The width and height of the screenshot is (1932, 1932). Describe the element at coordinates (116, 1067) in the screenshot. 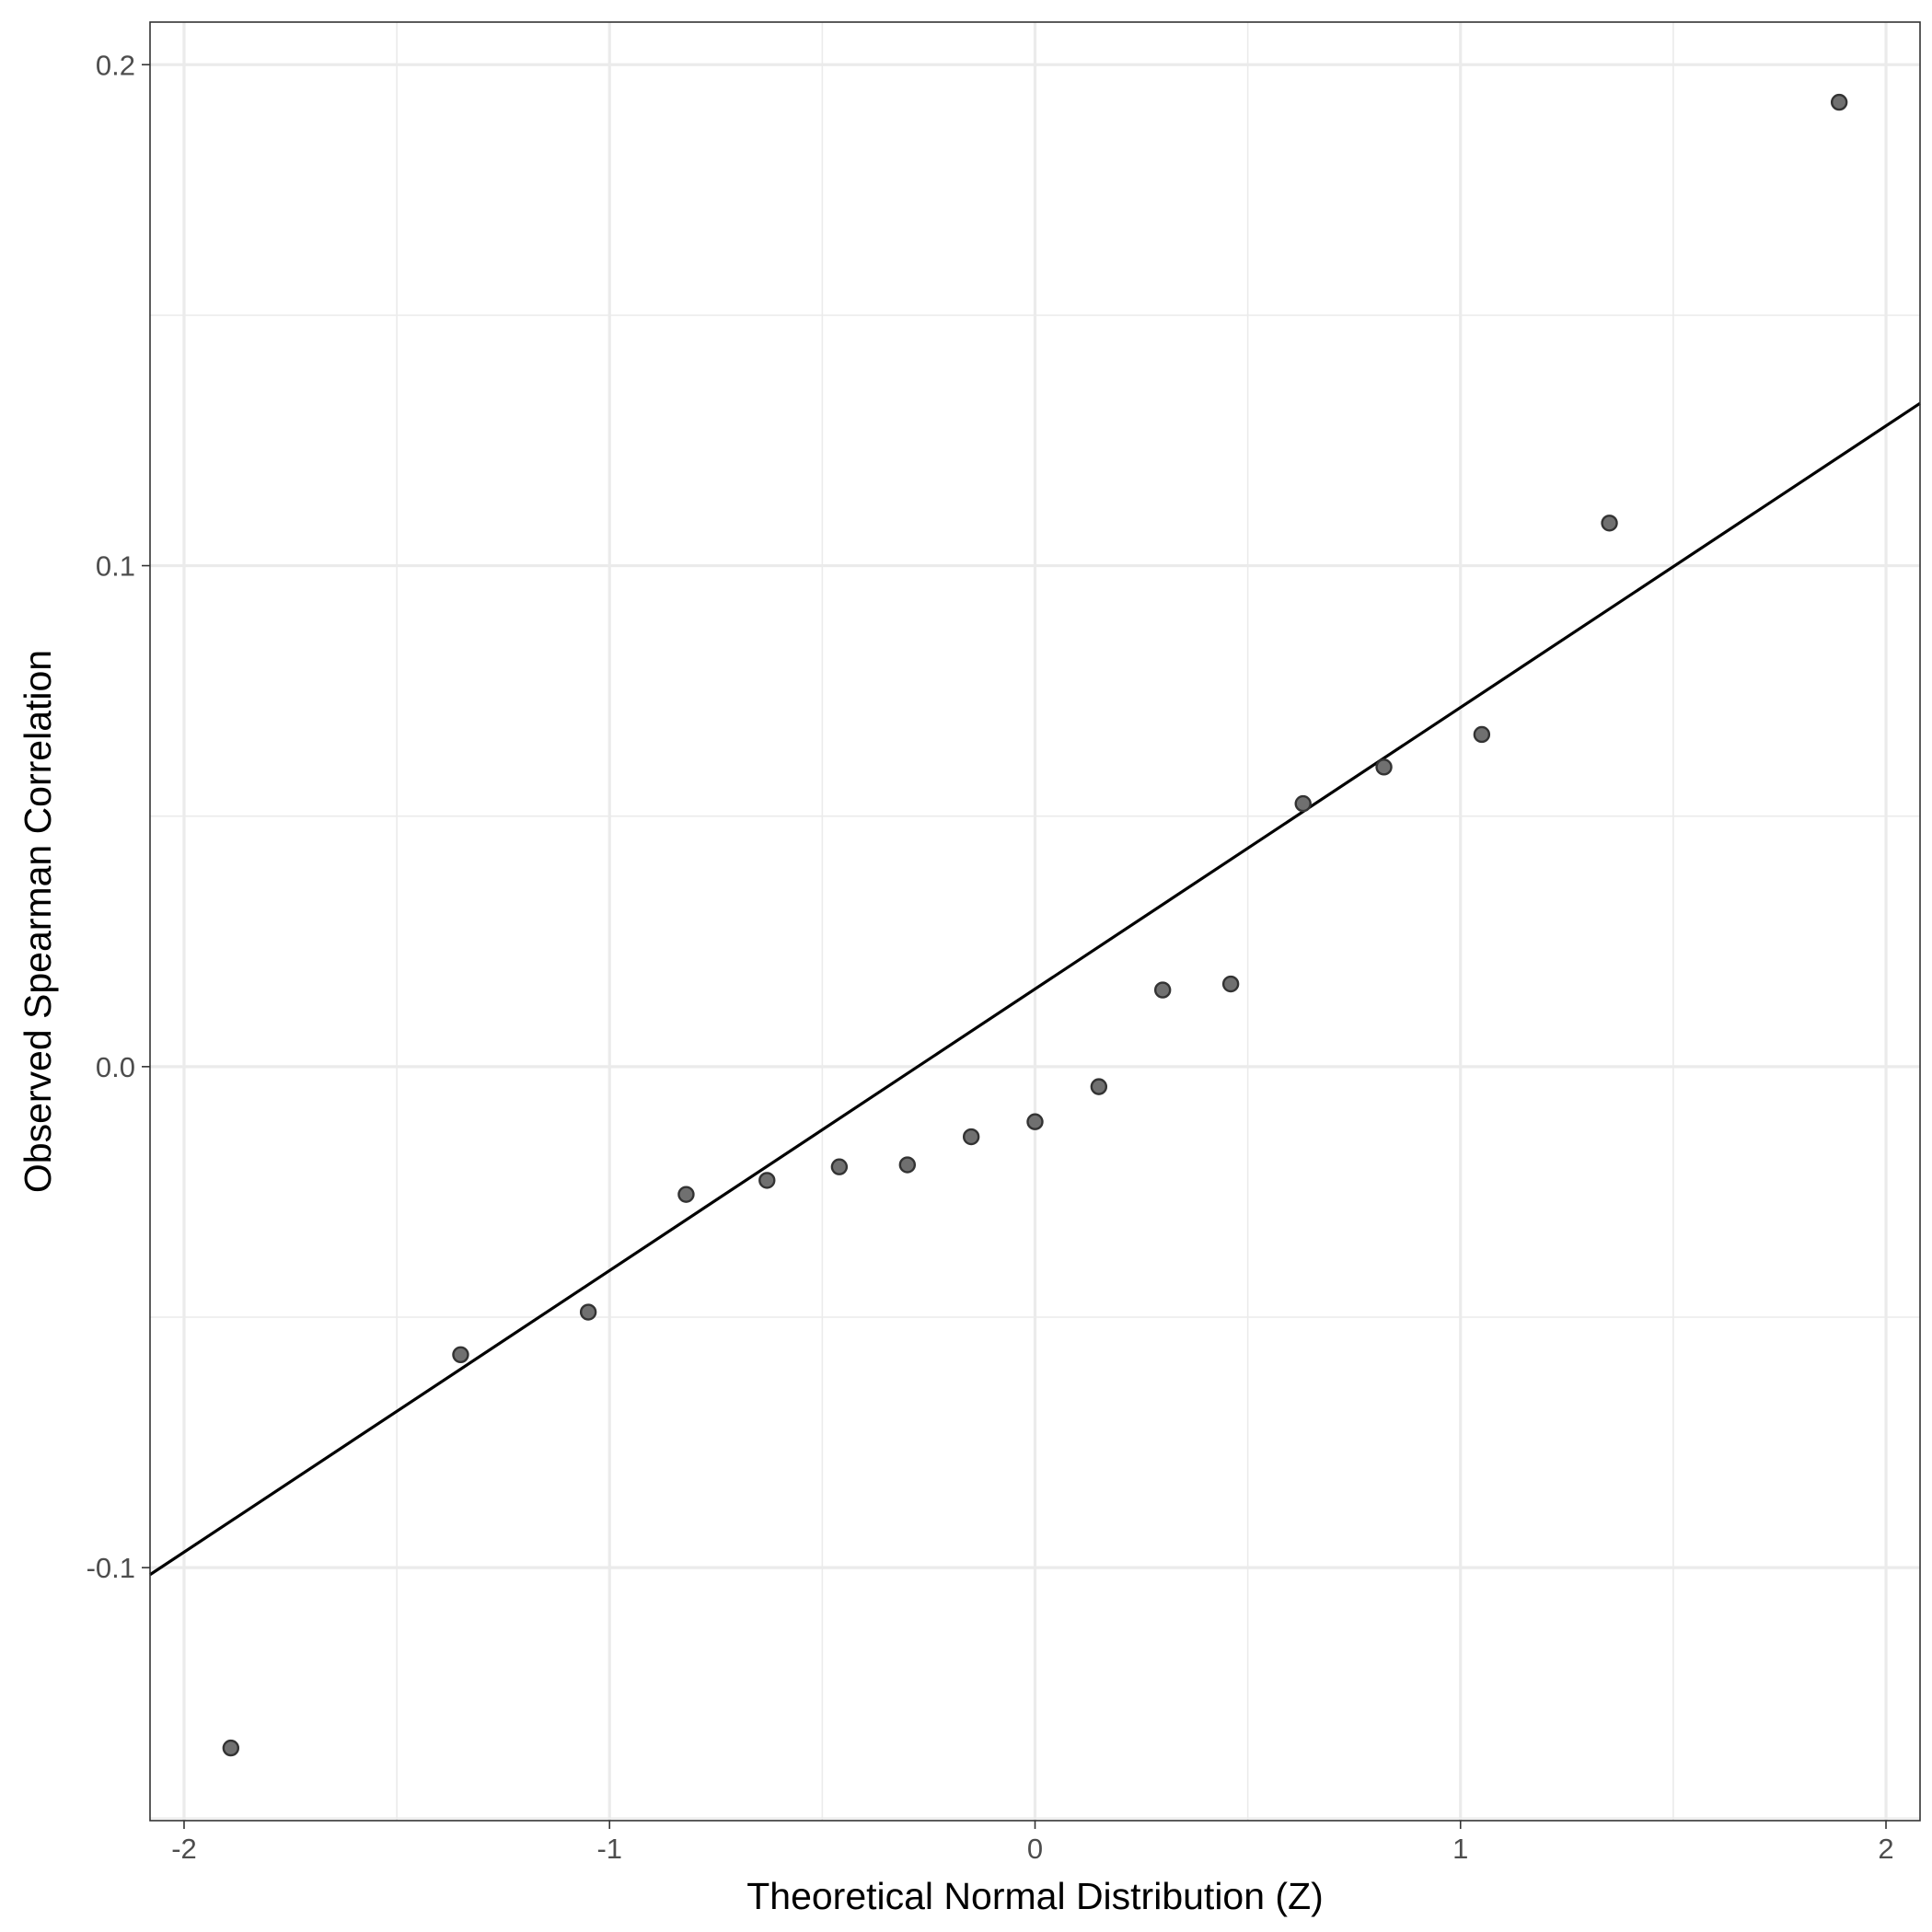

I see `y-tick-label: 0.0` at that location.